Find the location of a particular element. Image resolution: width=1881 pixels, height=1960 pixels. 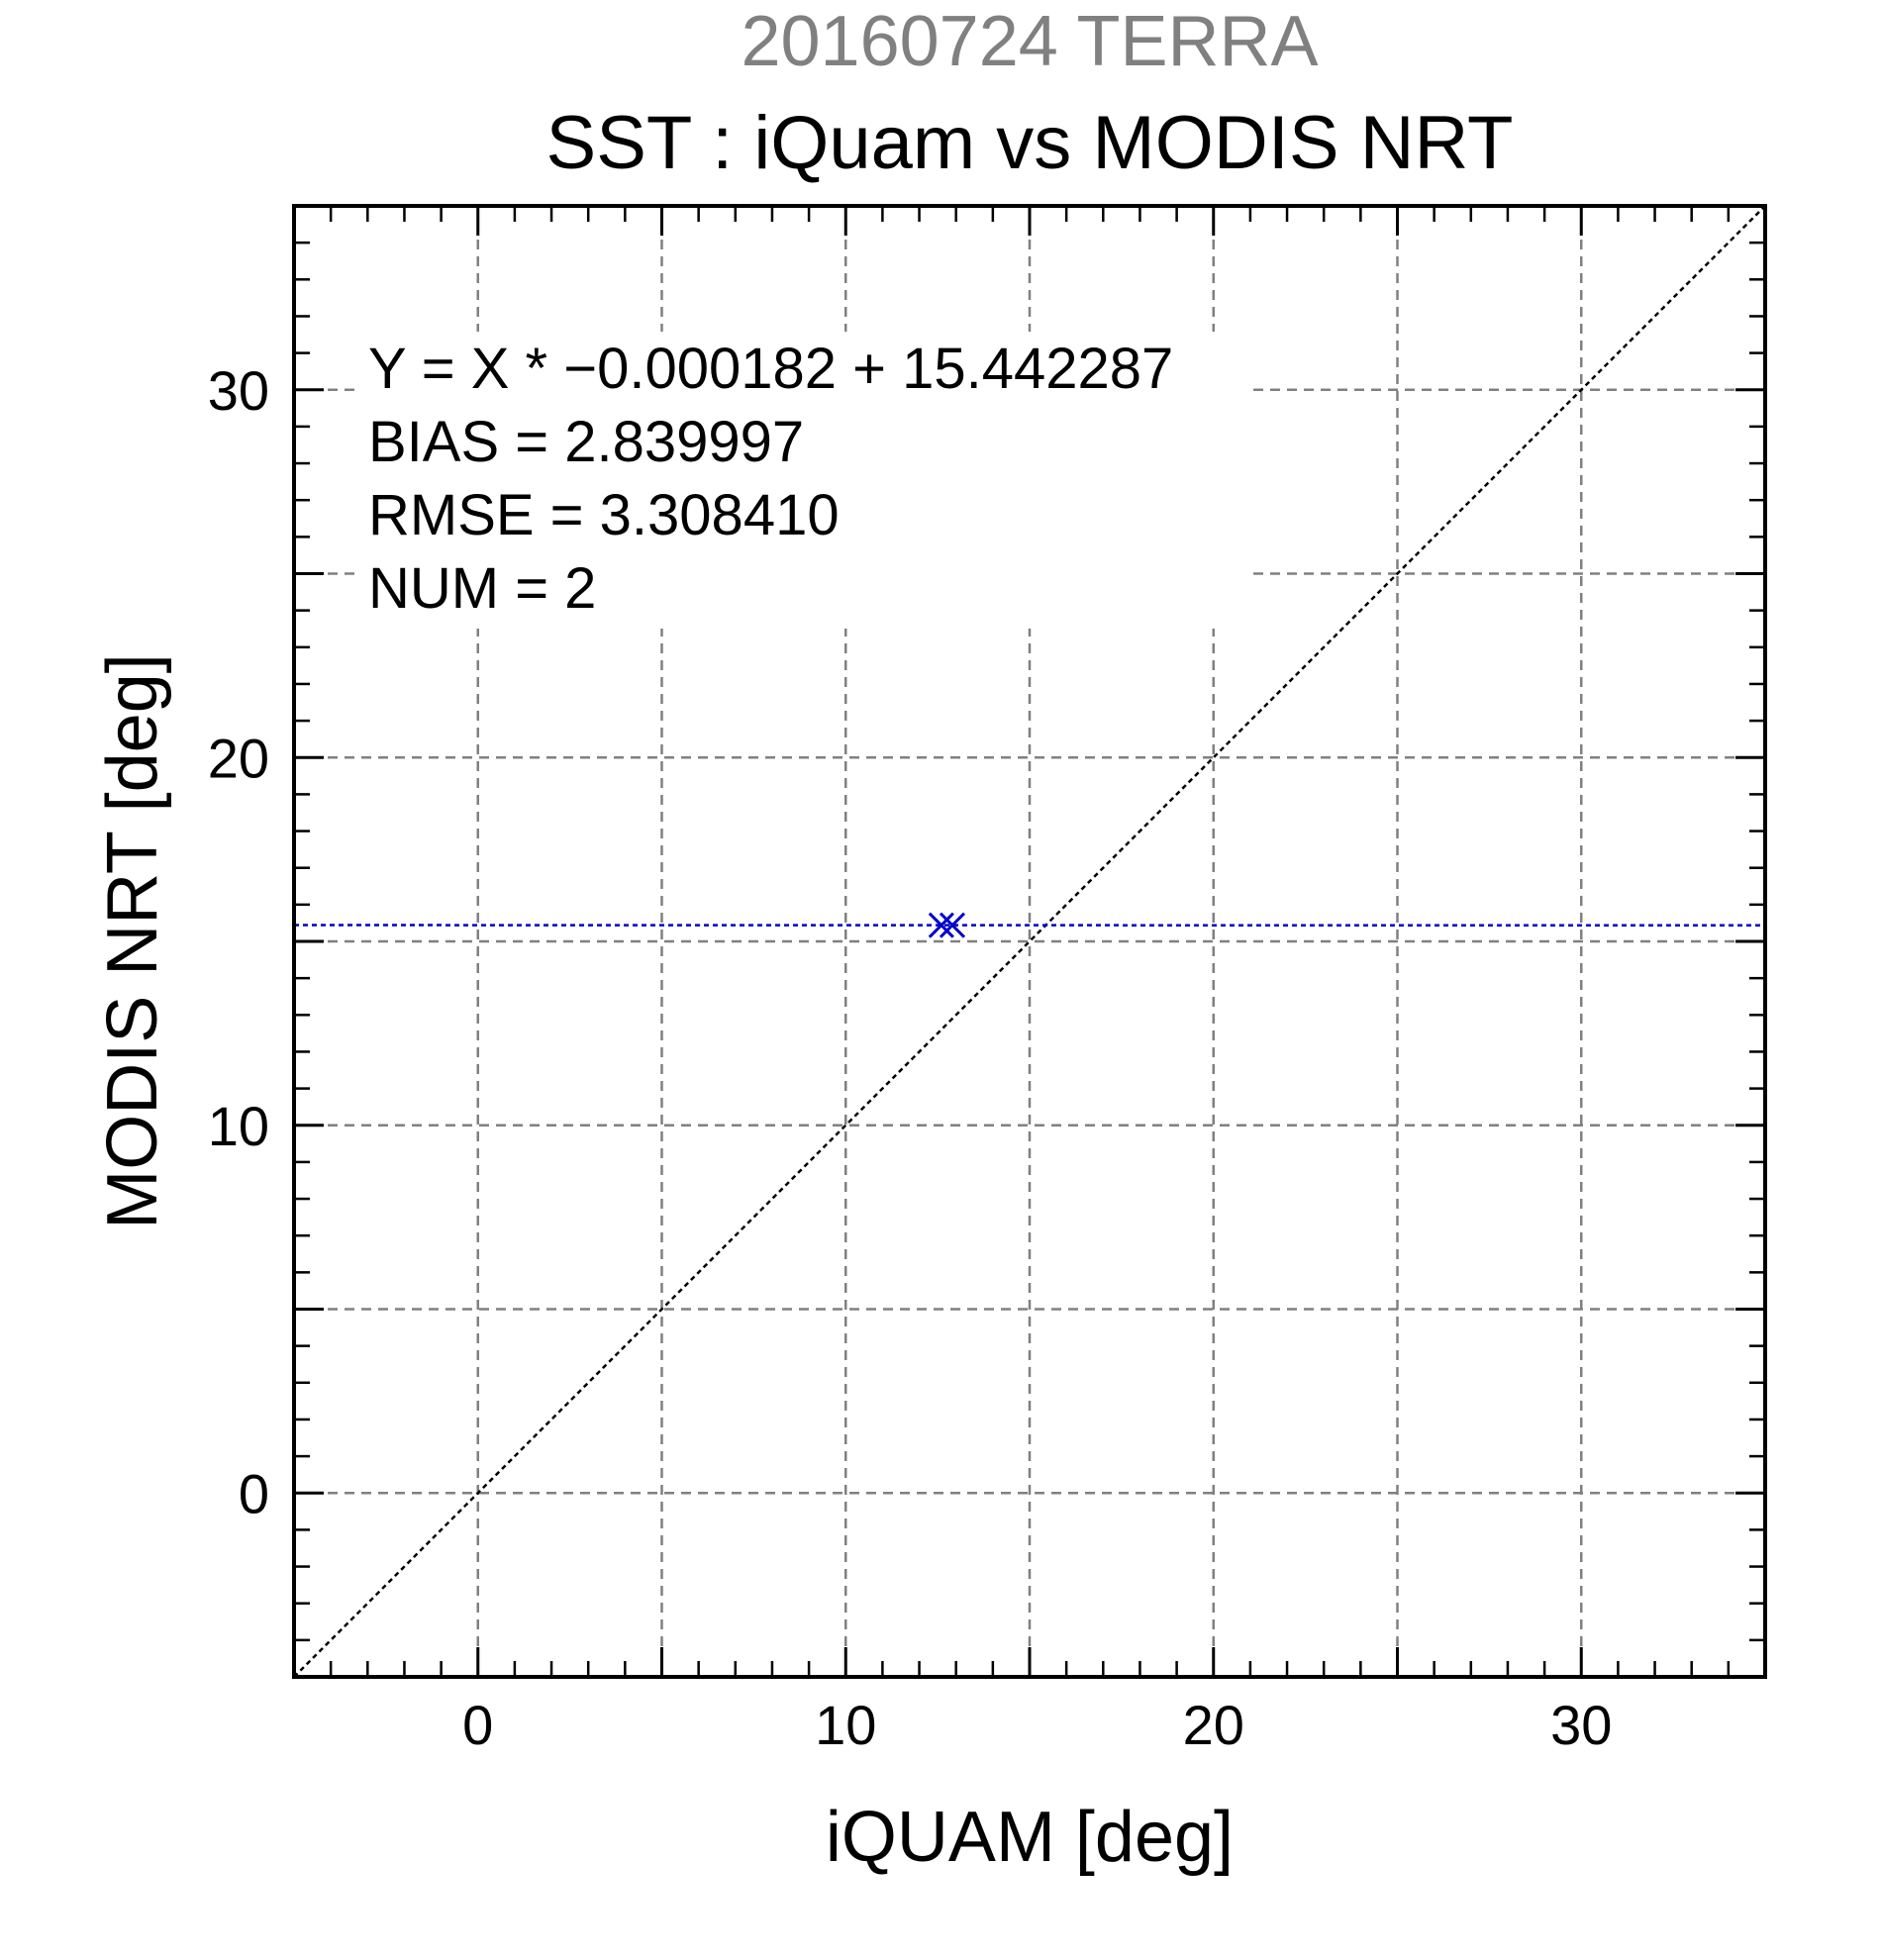

y-tick-label: 20 is located at coordinates (239, 758).